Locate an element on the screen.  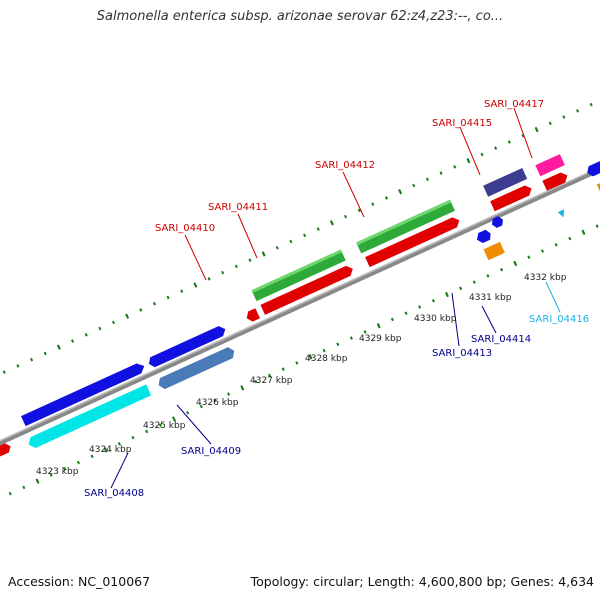
tick-label: 4326 kbp is located at coordinates (217, 403).